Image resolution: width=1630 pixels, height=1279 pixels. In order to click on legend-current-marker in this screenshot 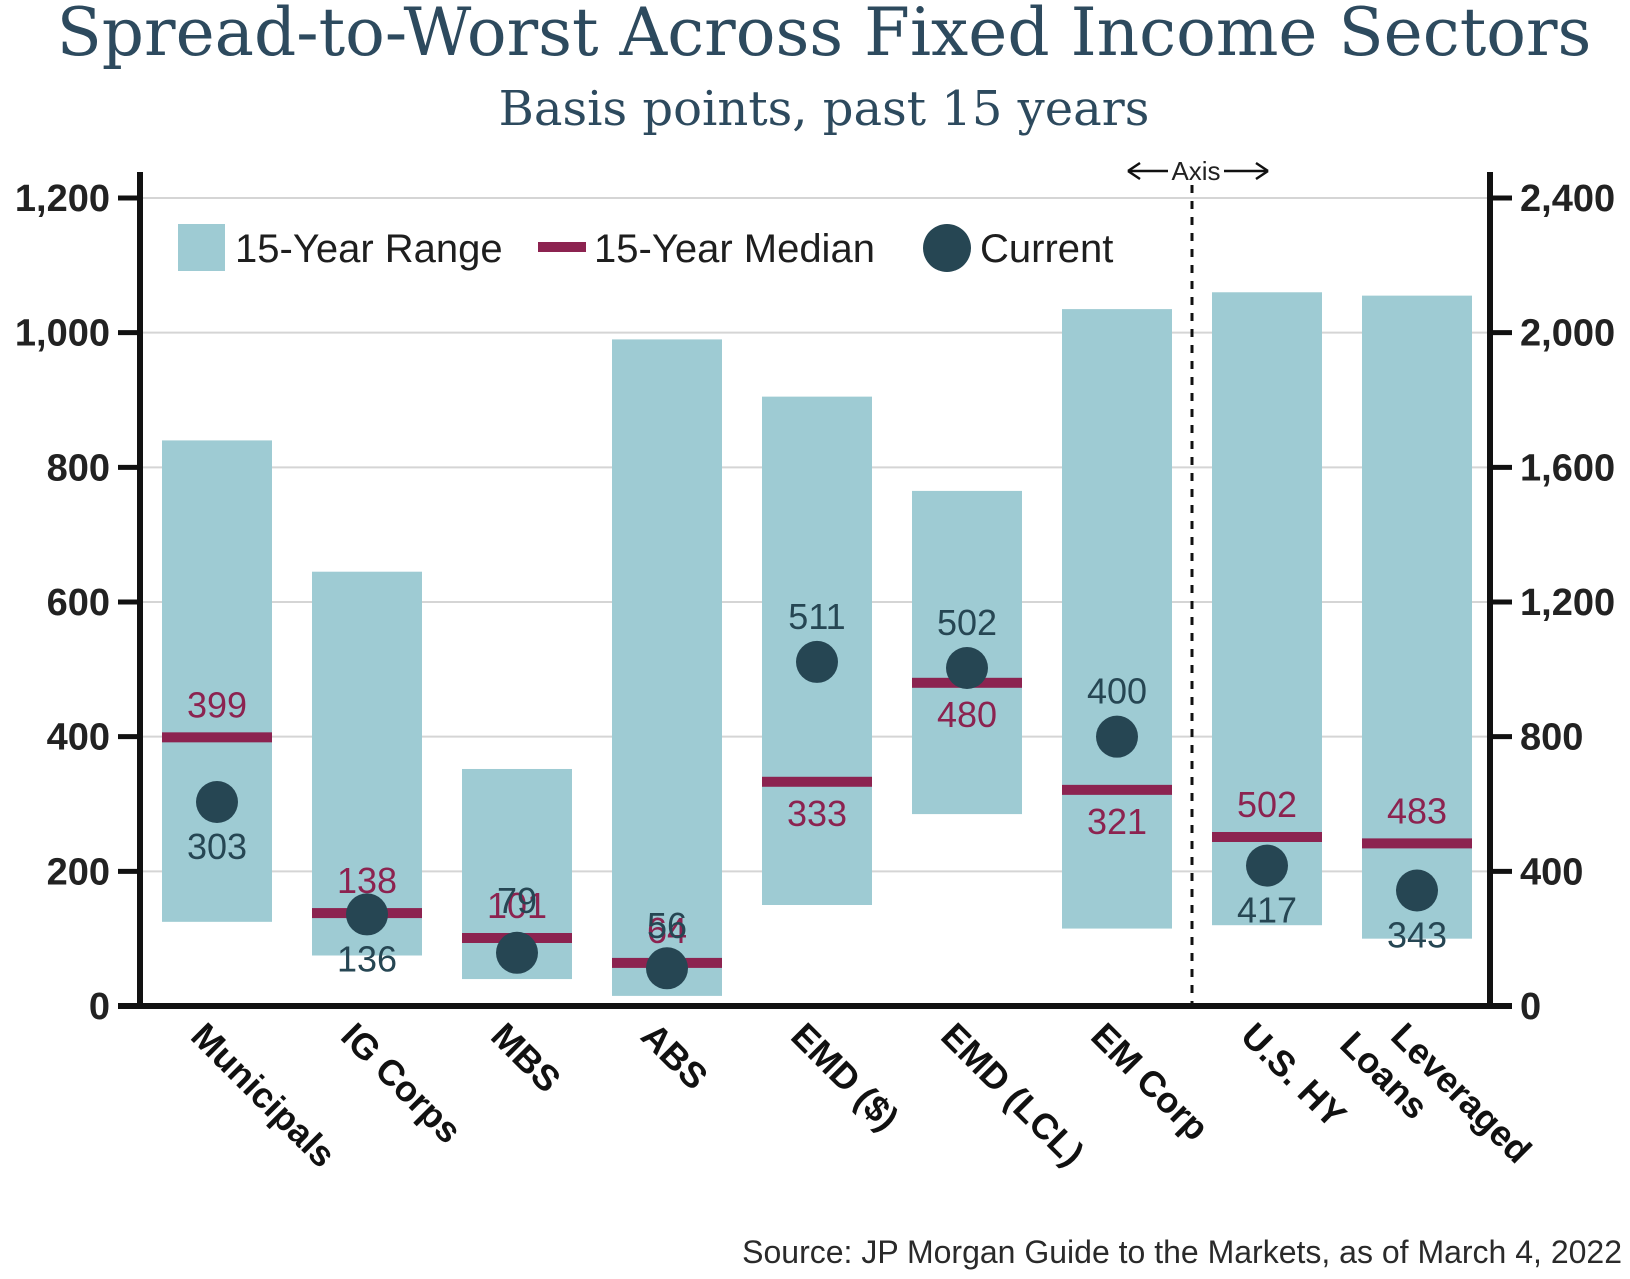, I will do `click(947, 248)`.